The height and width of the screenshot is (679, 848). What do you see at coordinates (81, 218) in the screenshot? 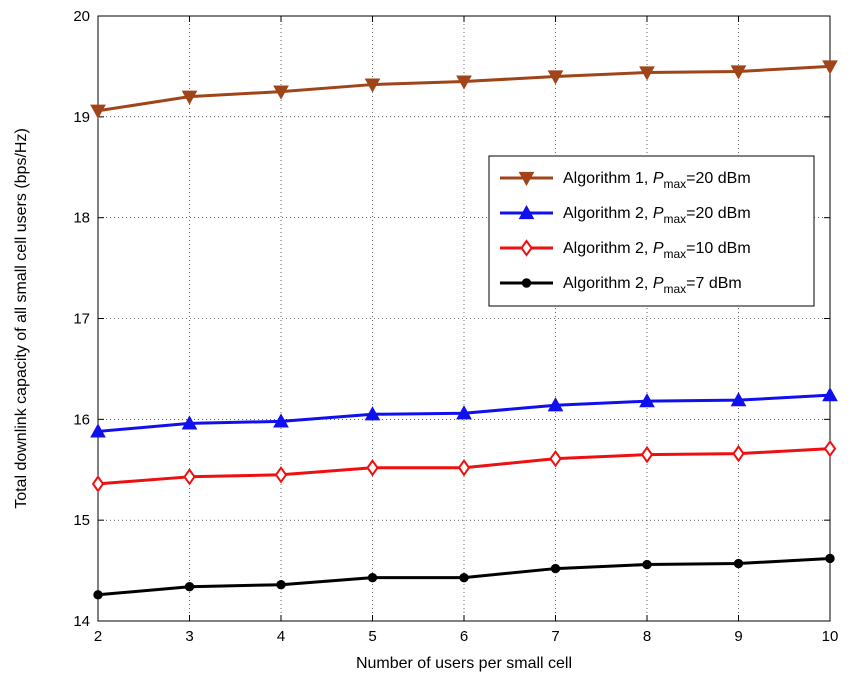
I see `y-tick-label: 18` at bounding box center [81, 218].